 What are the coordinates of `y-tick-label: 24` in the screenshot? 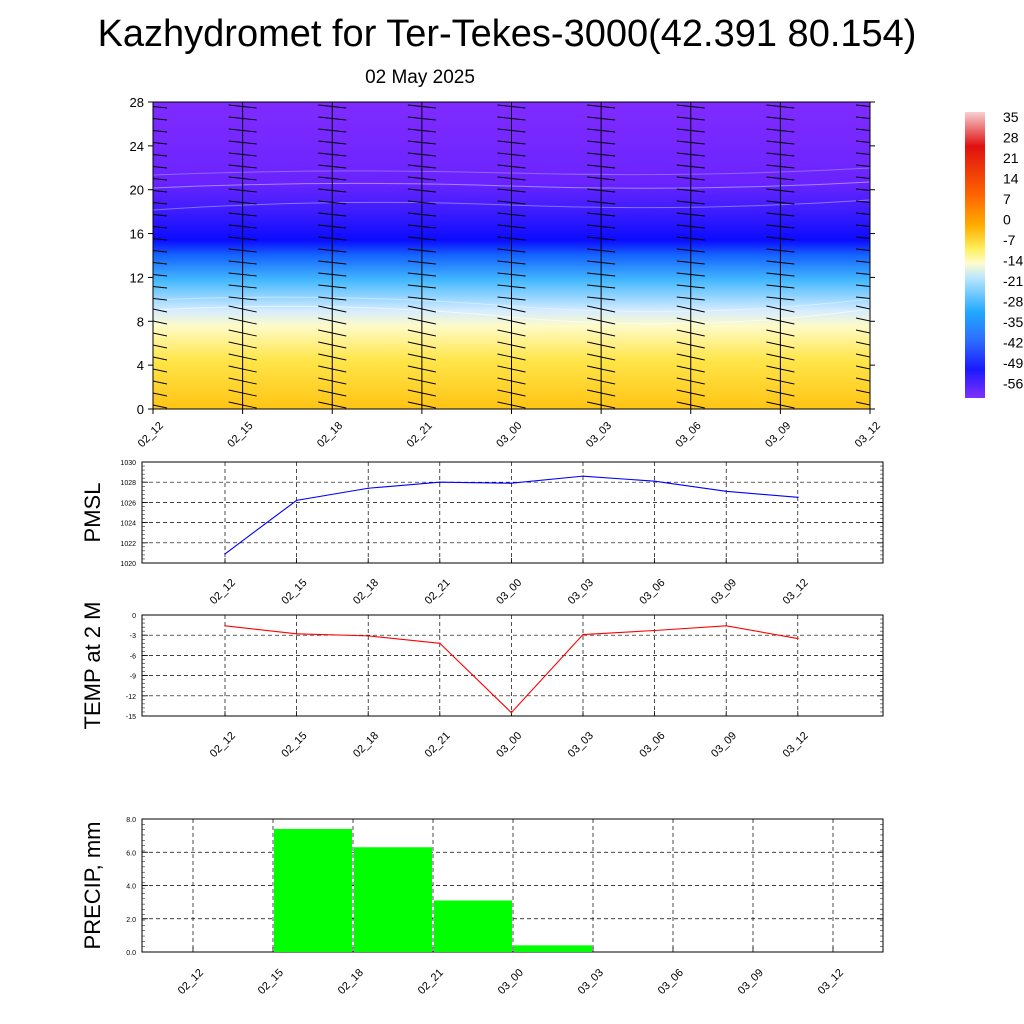 It's located at (137, 146).